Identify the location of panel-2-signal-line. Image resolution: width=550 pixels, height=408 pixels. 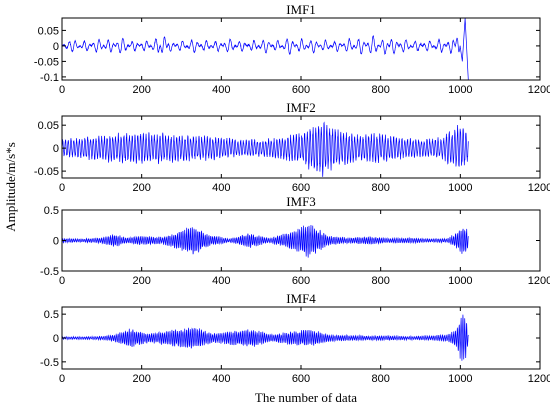
(265, 149).